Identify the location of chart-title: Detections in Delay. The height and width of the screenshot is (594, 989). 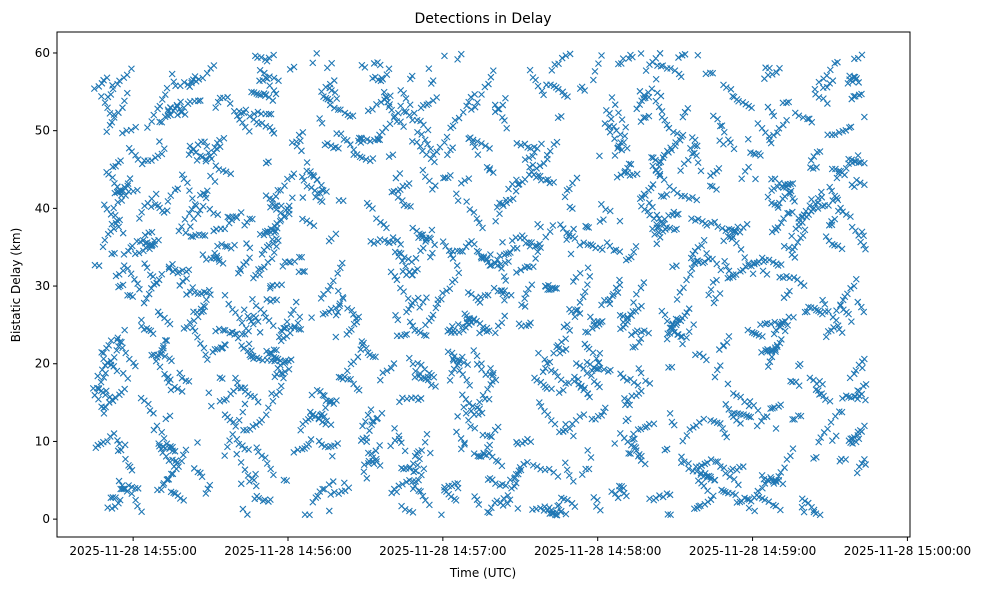
(482, 19).